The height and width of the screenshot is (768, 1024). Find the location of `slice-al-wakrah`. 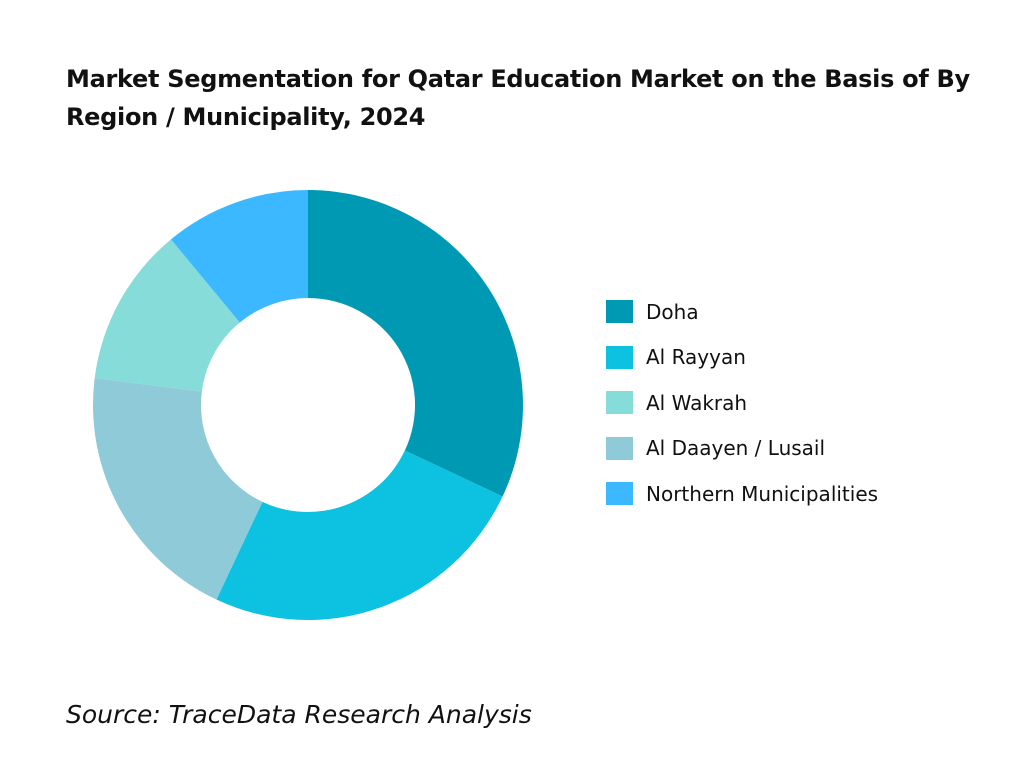

slice-al-wakrah is located at coordinates (167, 315).